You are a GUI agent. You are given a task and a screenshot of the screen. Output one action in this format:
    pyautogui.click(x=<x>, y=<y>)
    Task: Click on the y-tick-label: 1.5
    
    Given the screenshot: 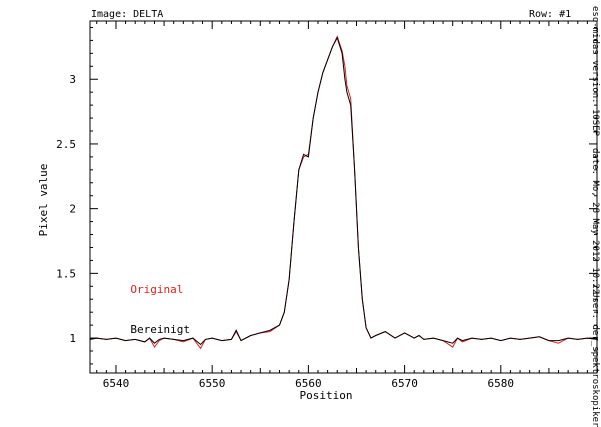 What is the action you would take?
    pyautogui.click(x=66, y=273)
    